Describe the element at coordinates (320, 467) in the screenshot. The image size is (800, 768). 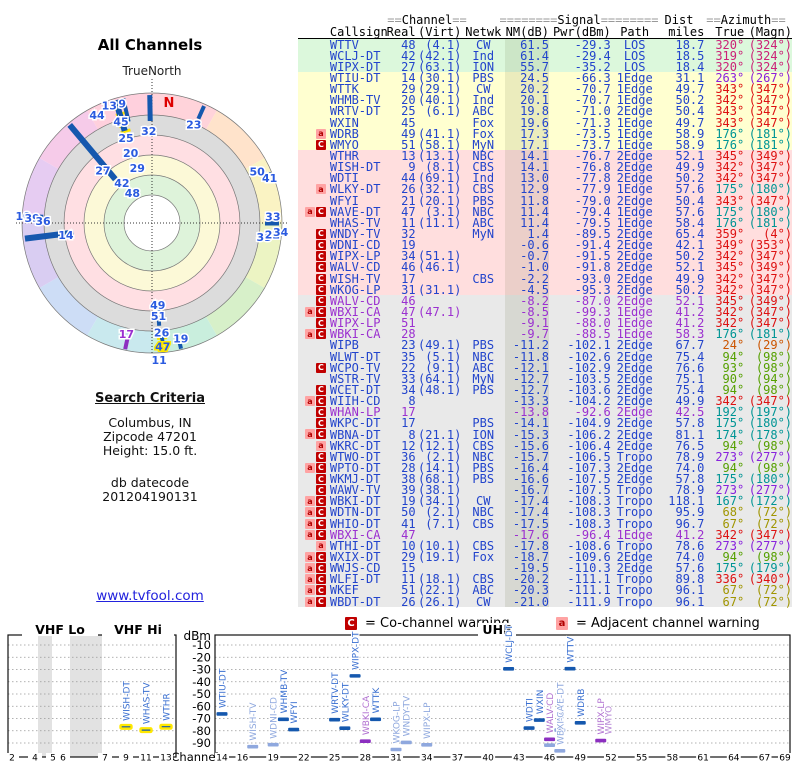
I see `co-channel-warning-badge: C` at that location.